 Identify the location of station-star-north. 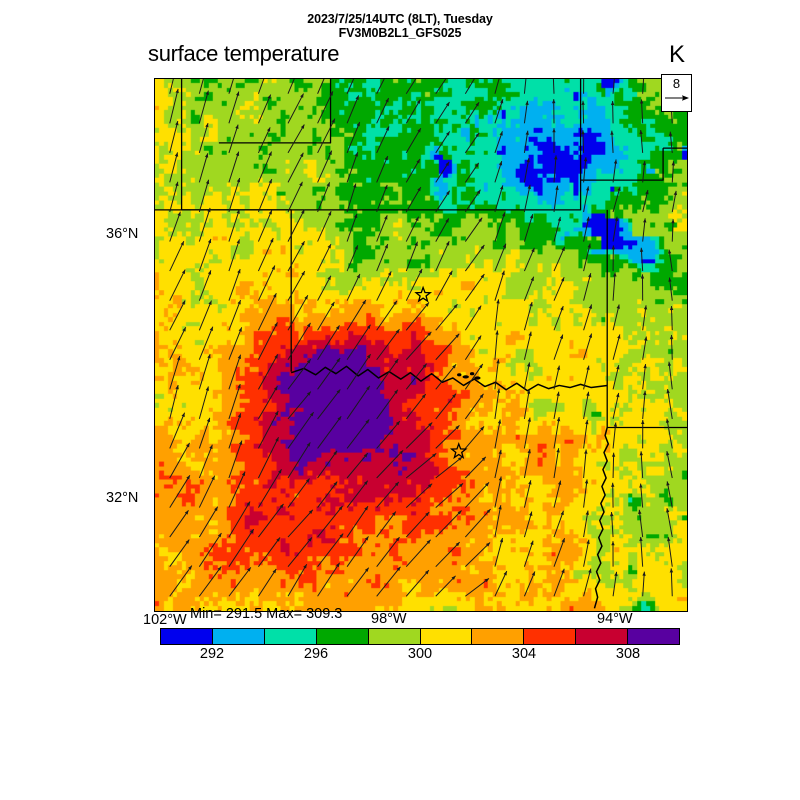
(423, 294).